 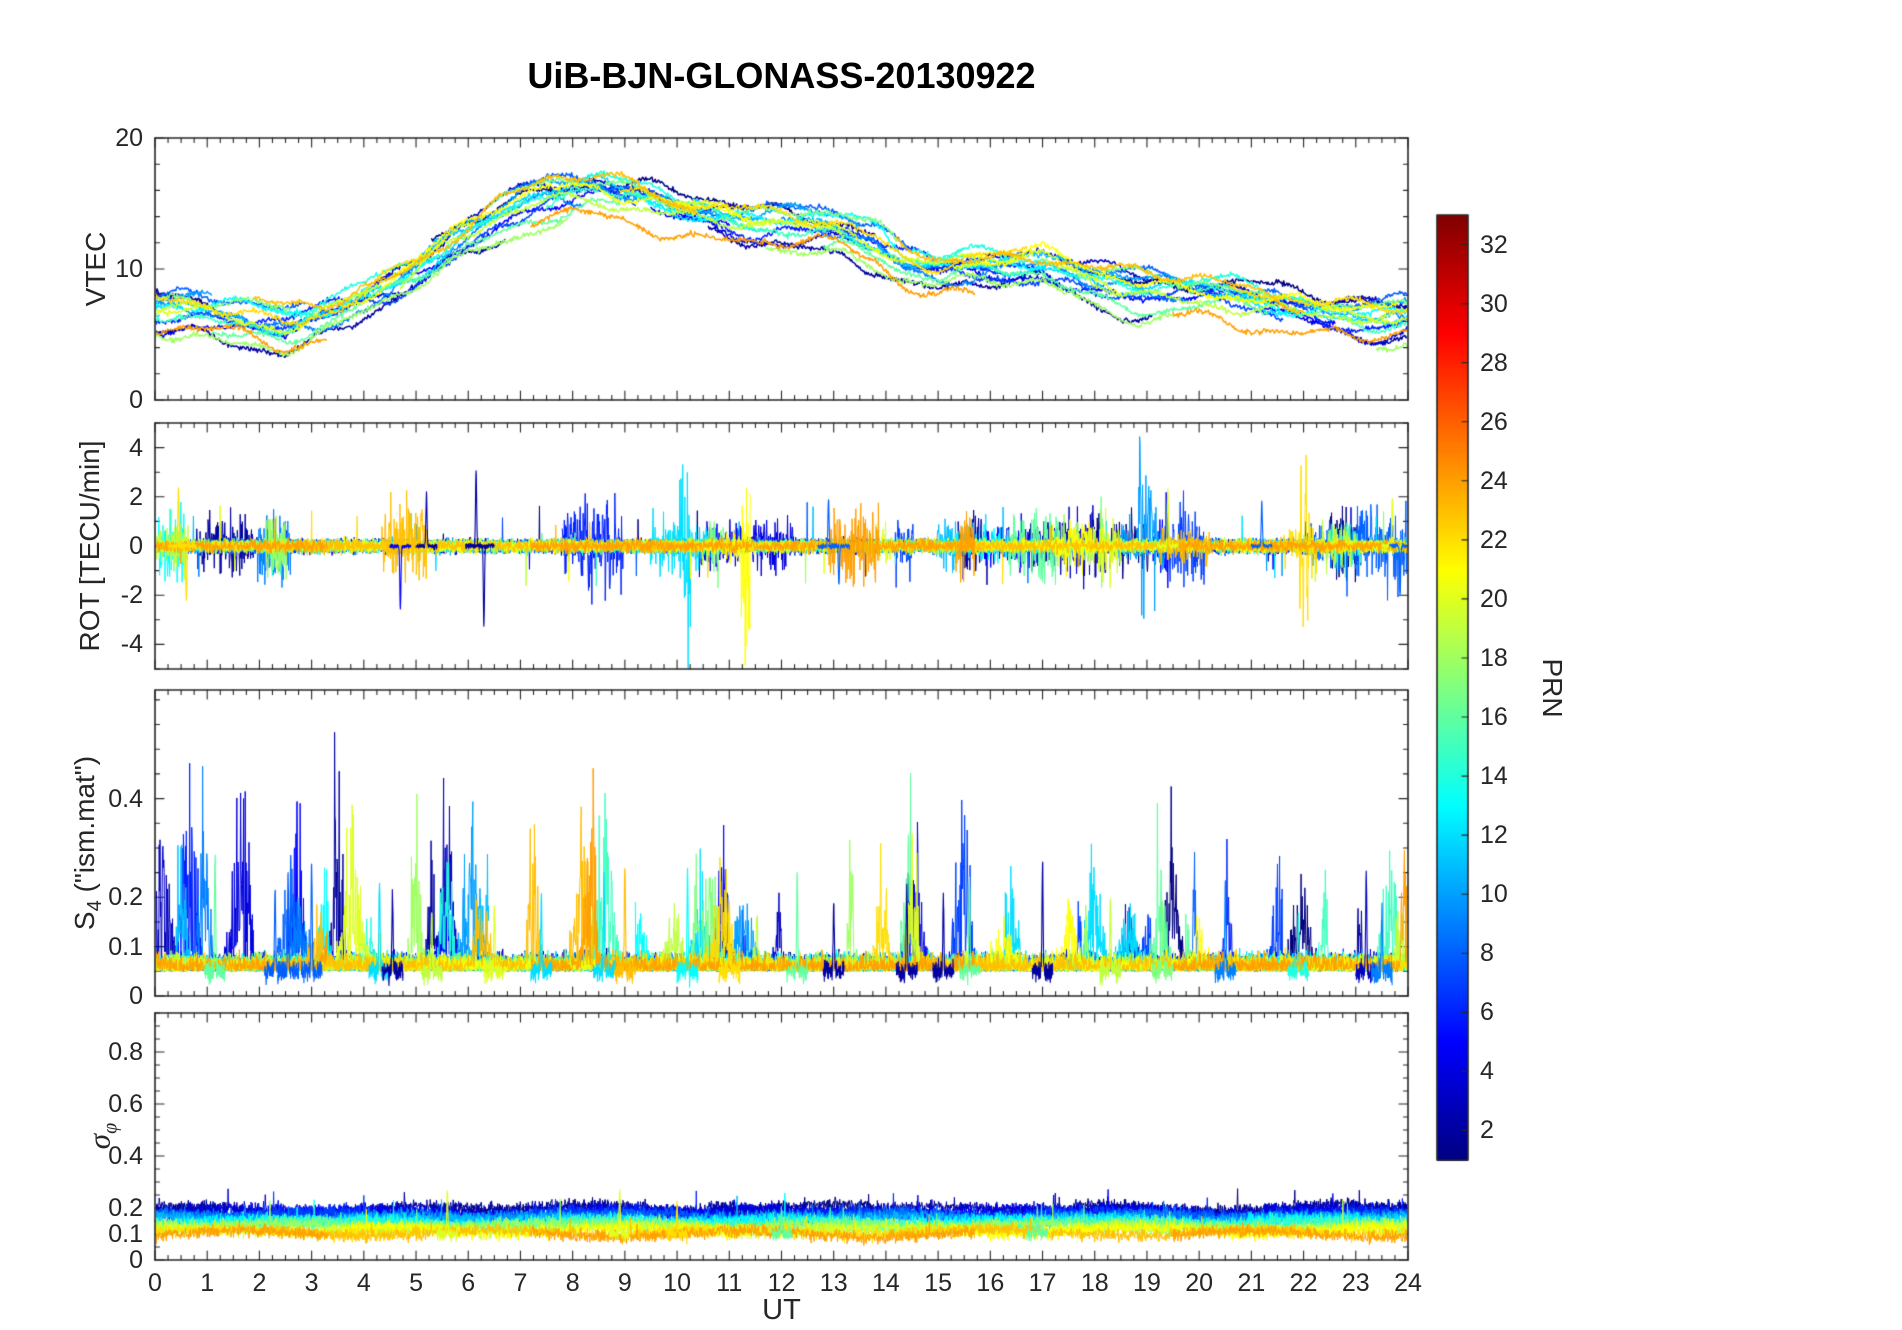 What do you see at coordinates (833, 1283) in the screenshot?
I see `x-tick-label: 13` at bounding box center [833, 1283].